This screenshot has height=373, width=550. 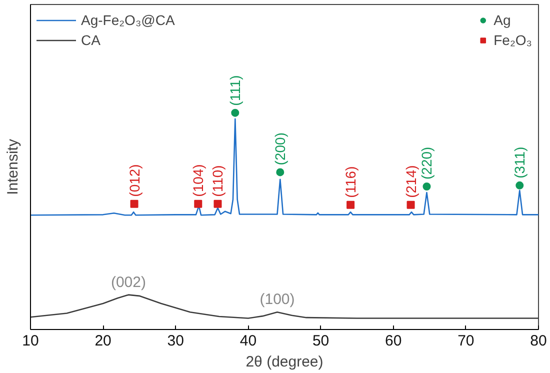 What do you see at coordinates (248, 341) in the screenshot?
I see `x-tick-label: 40` at bounding box center [248, 341].